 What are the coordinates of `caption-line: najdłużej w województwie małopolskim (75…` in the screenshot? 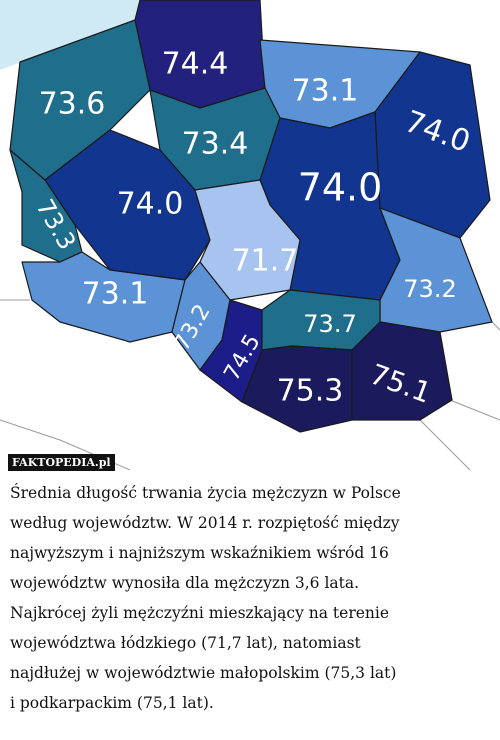 It's located at (203, 673).